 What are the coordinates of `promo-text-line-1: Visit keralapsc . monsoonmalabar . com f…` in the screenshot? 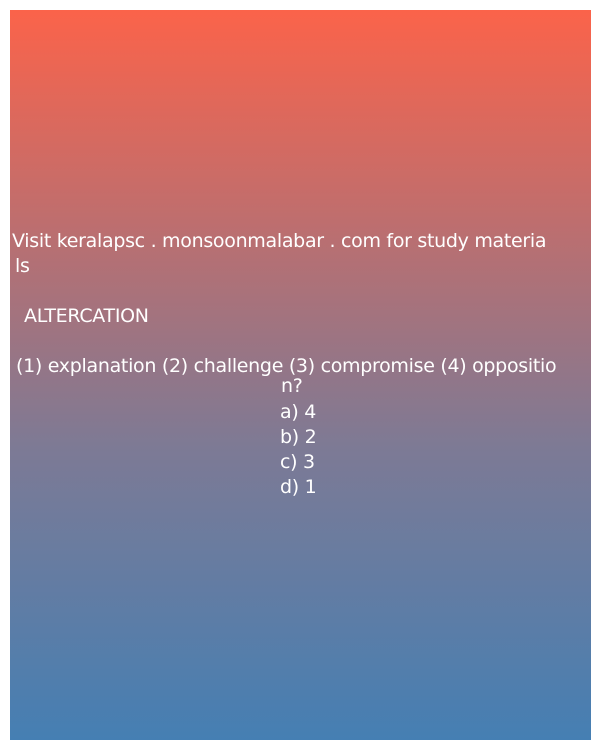 It's located at (279, 241).